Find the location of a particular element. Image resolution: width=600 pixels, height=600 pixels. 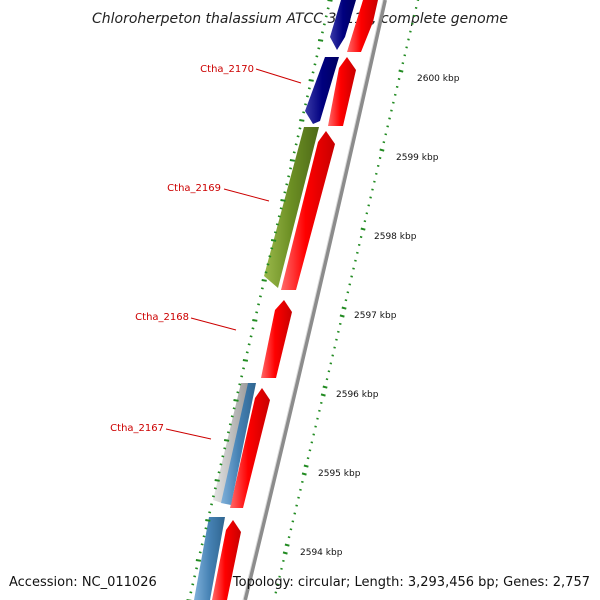

gene-label-ctha-2169: Ctha_2169 is located at coordinates (194, 188).